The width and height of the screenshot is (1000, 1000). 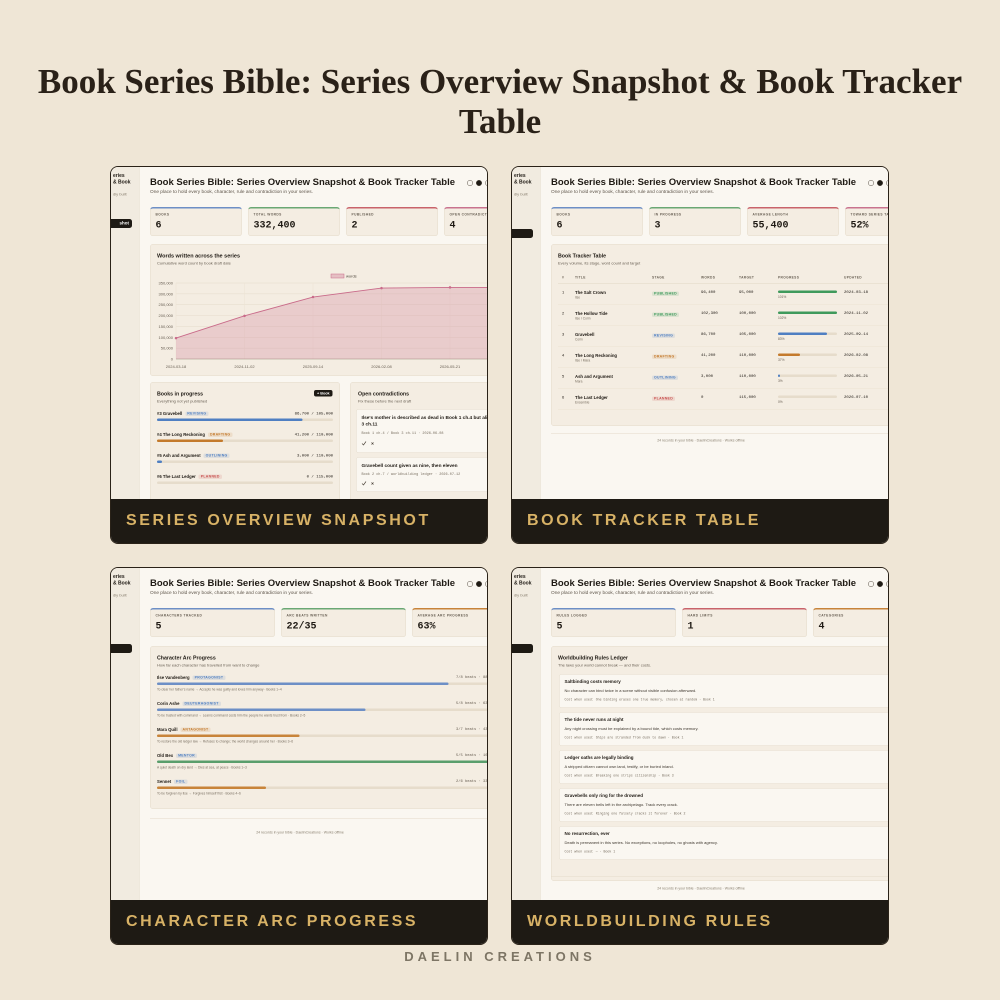 What do you see at coordinates (747, 355) in the screenshot?
I see `target-cell: 110,000` at bounding box center [747, 355].